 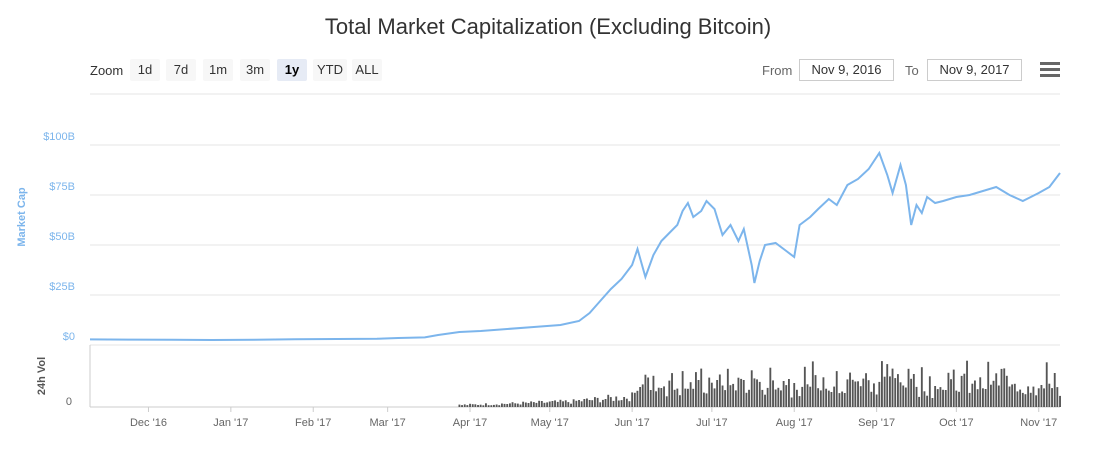 I want to click on x-tick-label: Jun '17, so click(x=632, y=423).